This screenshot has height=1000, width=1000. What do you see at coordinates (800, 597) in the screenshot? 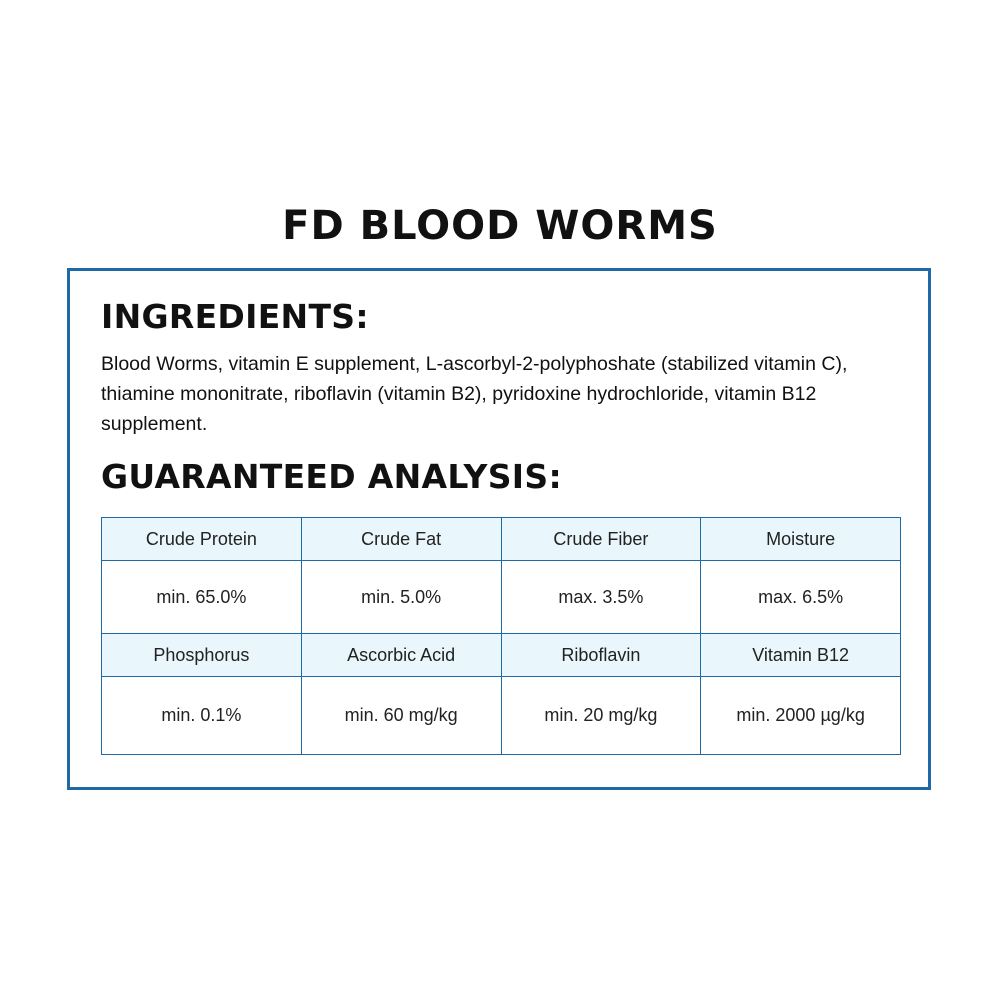
I see `analysis-value: max. 6.5%` at bounding box center [800, 597].